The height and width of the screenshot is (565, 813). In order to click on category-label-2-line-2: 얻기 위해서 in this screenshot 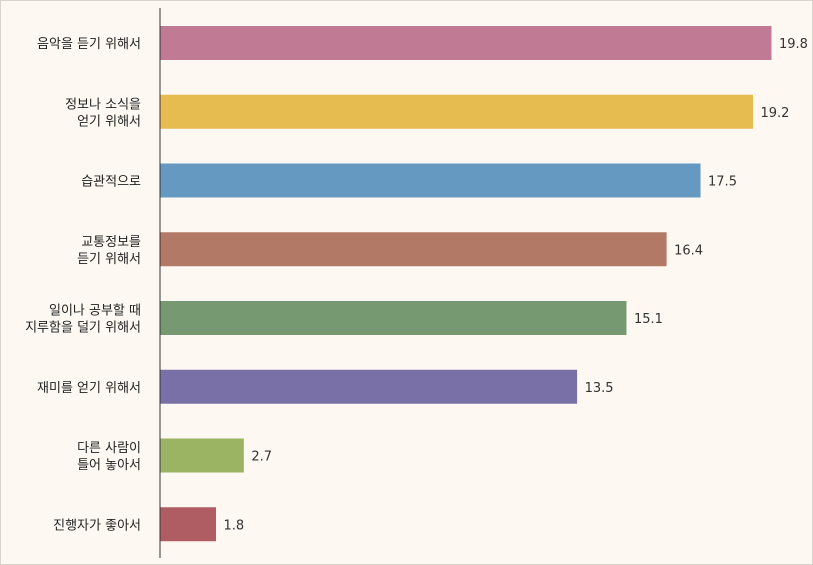, I will do `click(109, 121)`.